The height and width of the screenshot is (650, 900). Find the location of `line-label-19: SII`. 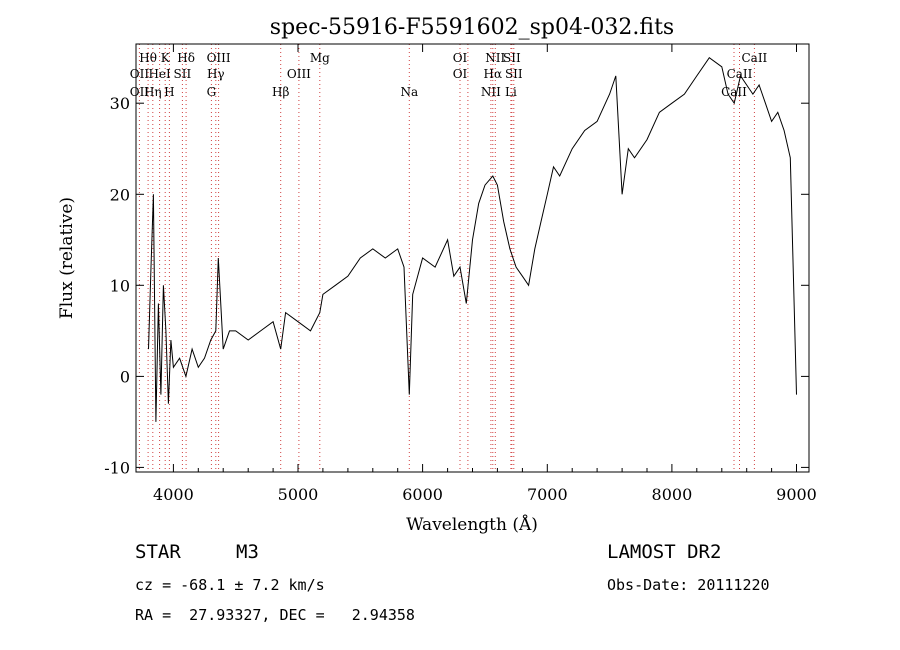

line-label-19: SII is located at coordinates (512, 58).